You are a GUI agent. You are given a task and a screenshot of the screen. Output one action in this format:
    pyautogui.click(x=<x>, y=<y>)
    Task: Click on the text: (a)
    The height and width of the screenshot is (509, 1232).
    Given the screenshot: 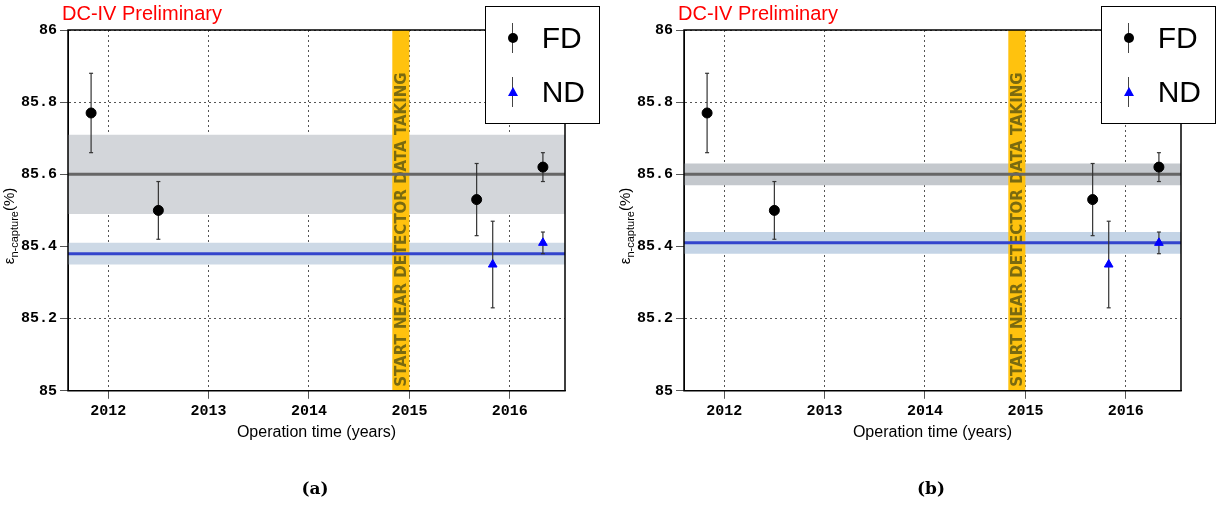 What is the action you would take?
    pyautogui.click(x=315, y=488)
    